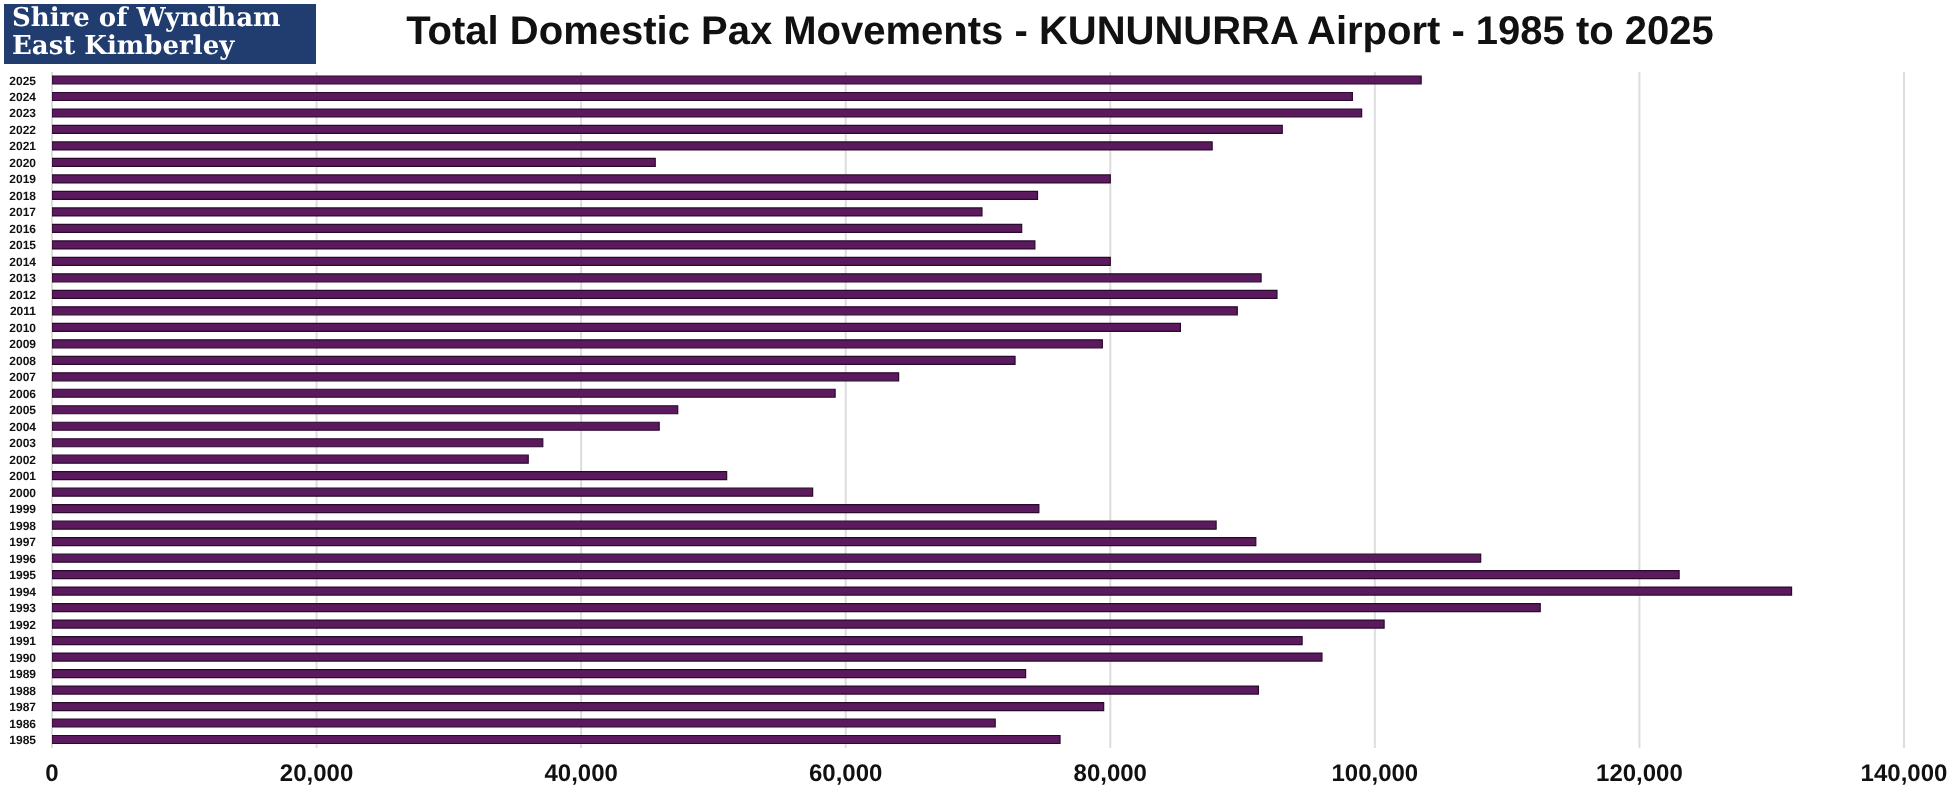 This screenshot has height=810, width=1960. Describe the element at coordinates (1640, 773) in the screenshot. I see `x-tick-label: 120,000` at that location.